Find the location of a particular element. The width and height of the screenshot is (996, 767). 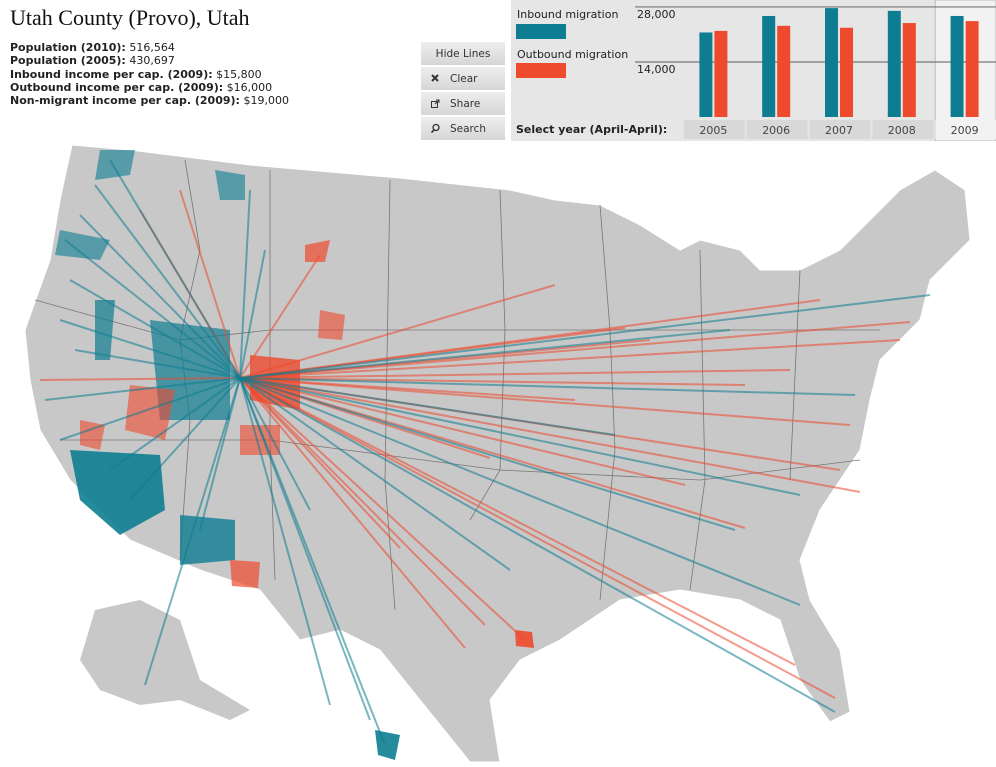

buttons: Hide Lines Clear Share Search is located at coordinates (463, 92).